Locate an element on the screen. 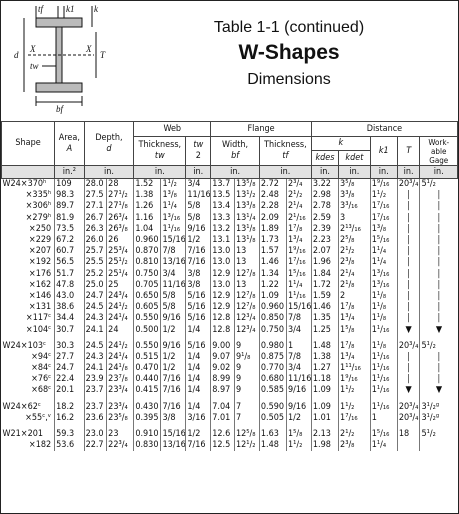  diagram-label-x-right: X is located at coordinates (88, 49).